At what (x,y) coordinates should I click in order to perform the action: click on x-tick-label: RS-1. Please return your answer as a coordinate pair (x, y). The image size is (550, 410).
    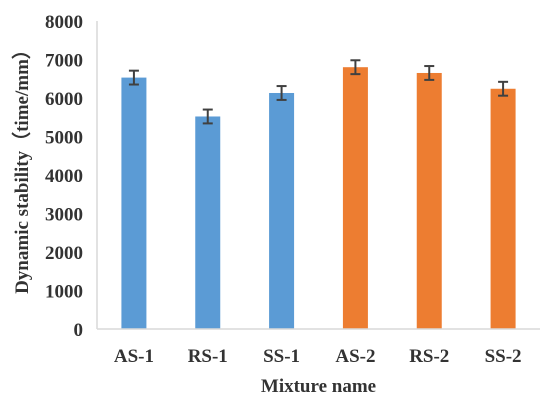
    Looking at the image, I should click on (208, 356).